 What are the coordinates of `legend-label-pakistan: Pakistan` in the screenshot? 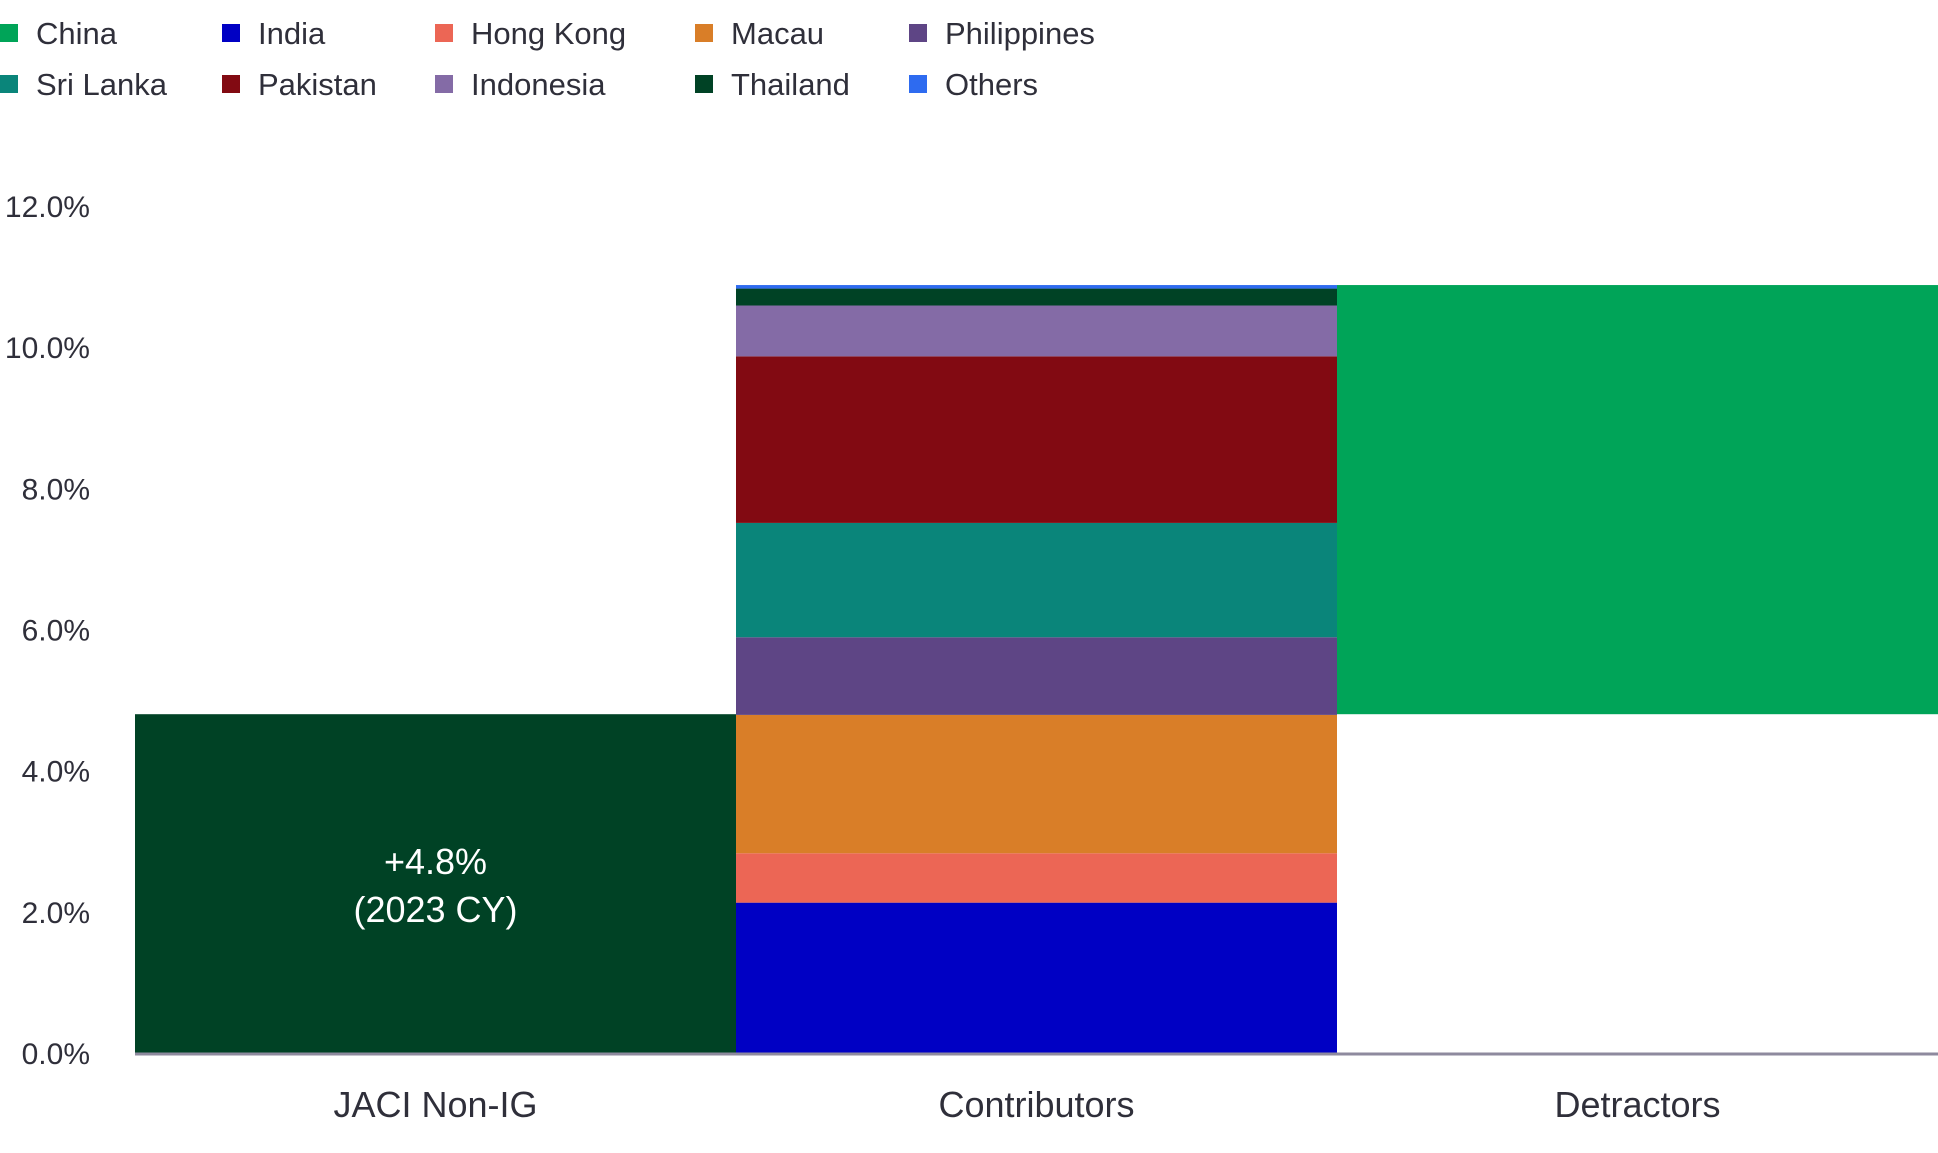 It's located at (317, 84).